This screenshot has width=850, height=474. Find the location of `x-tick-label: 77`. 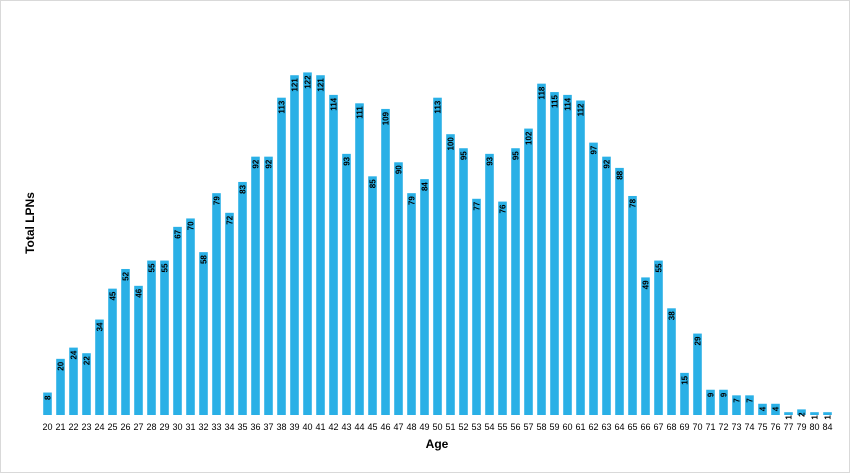

x-tick-label: 77 is located at coordinates (788, 427).